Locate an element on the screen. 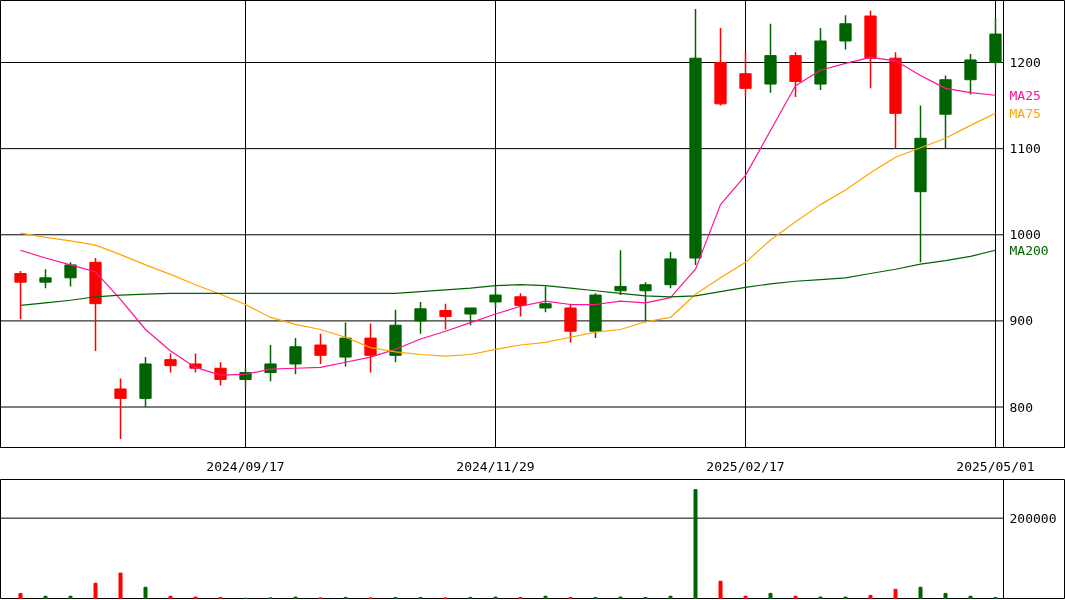 The width and height of the screenshot is (1065, 600). y-tick-label: 1100 is located at coordinates (1025, 149).